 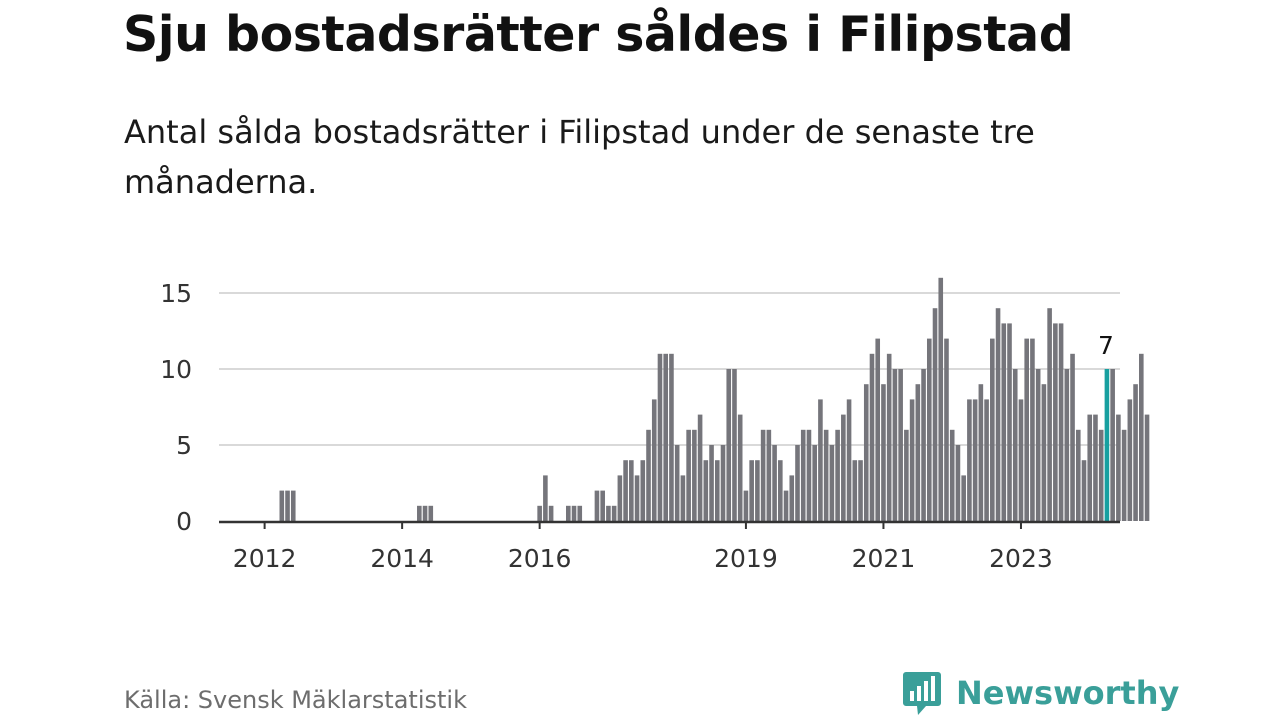 I want to click on x-axis, so click(x=669, y=524).